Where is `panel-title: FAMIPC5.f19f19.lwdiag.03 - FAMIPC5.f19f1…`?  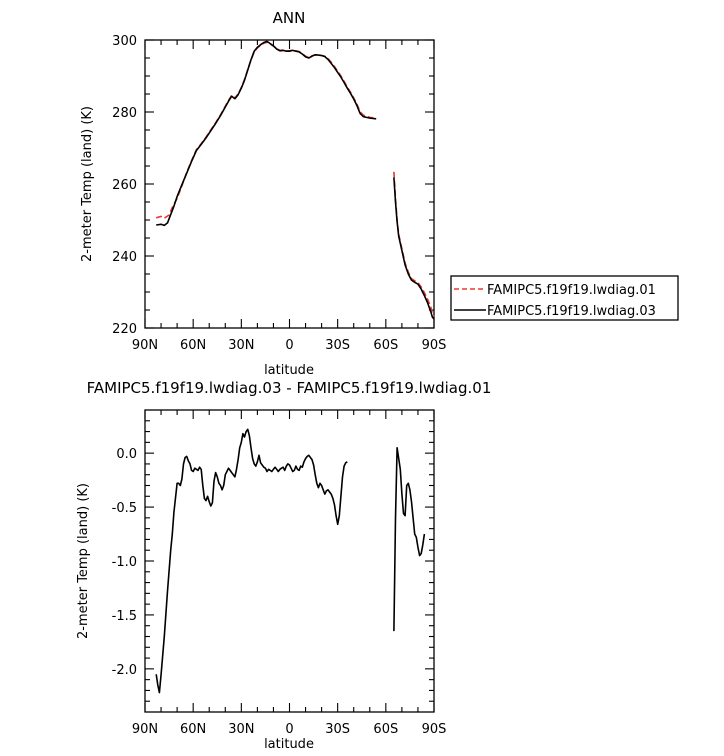
panel-title: FAMIPC5.f19f19.lwdiag.03 - FAMIPC5.f19f1… is located at coordinates (289, 388).